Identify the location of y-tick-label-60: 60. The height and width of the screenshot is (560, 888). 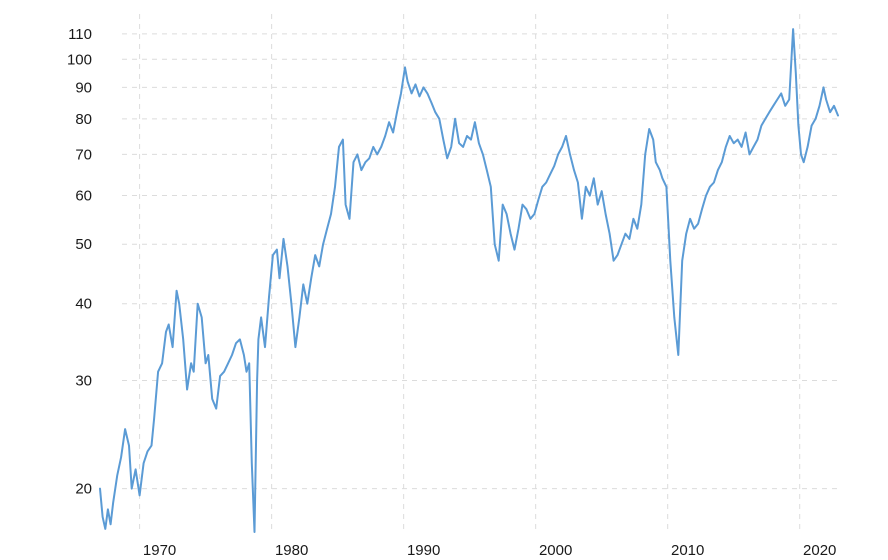
(83, 196).